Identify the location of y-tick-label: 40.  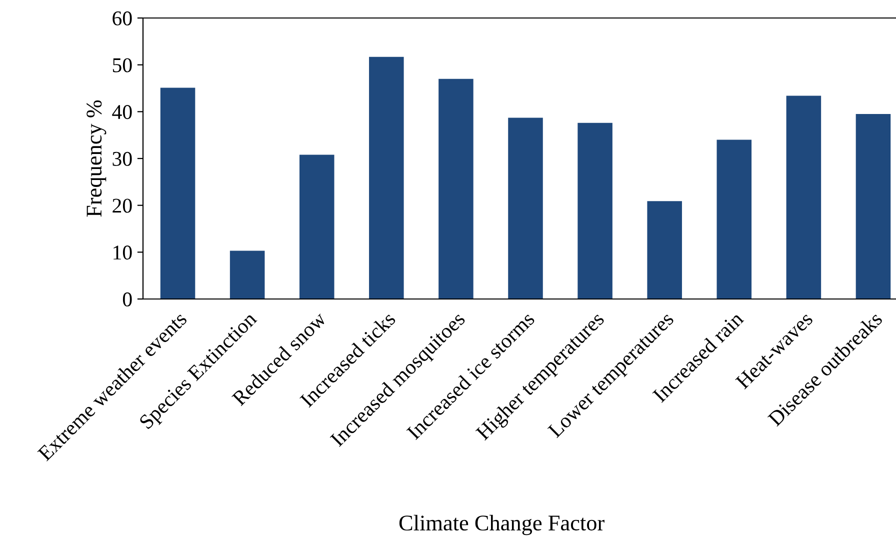
(122, 112).